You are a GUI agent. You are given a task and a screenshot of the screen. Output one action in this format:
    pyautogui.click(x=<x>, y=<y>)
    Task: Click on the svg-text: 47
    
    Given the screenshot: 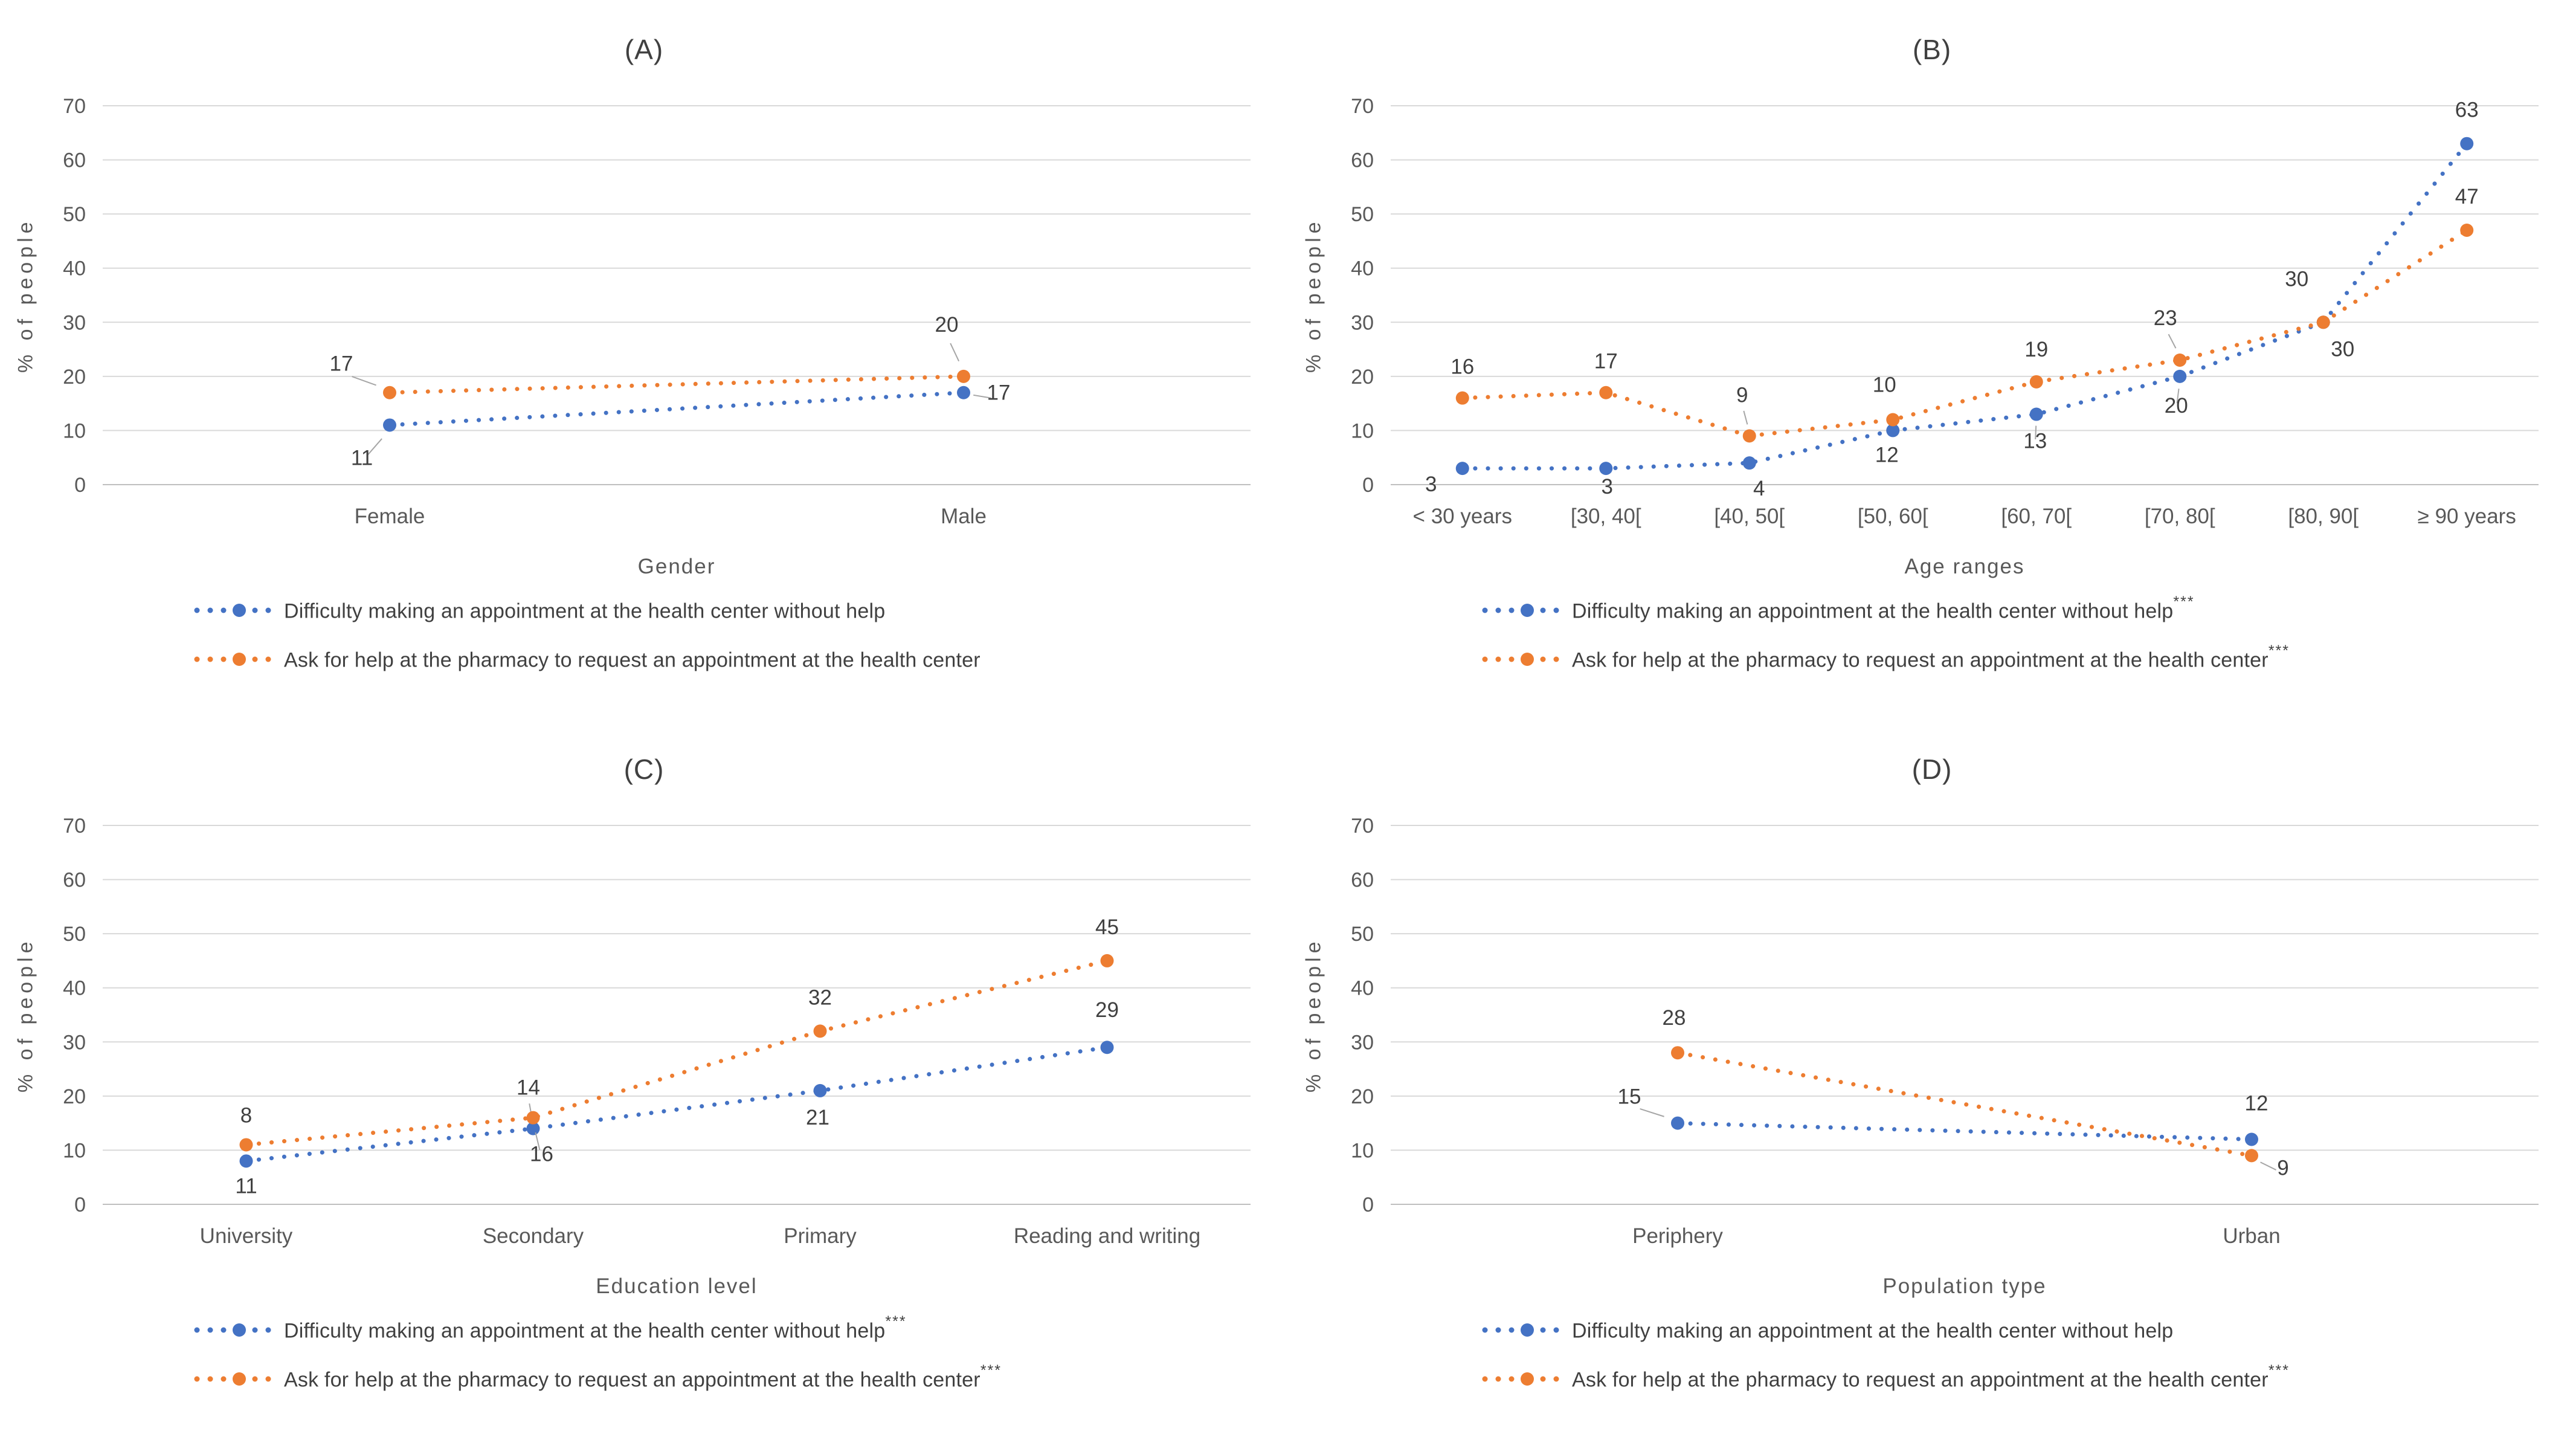 What is the action you would take?
    pyautogui.click(x=2467, y=196)
    